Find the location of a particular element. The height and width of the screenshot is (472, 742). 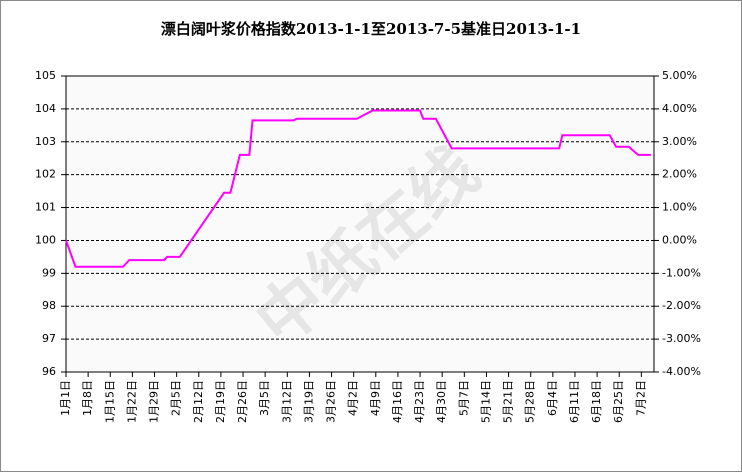

x-tick-label: 6月18日 is located at coordinates (596, 401).